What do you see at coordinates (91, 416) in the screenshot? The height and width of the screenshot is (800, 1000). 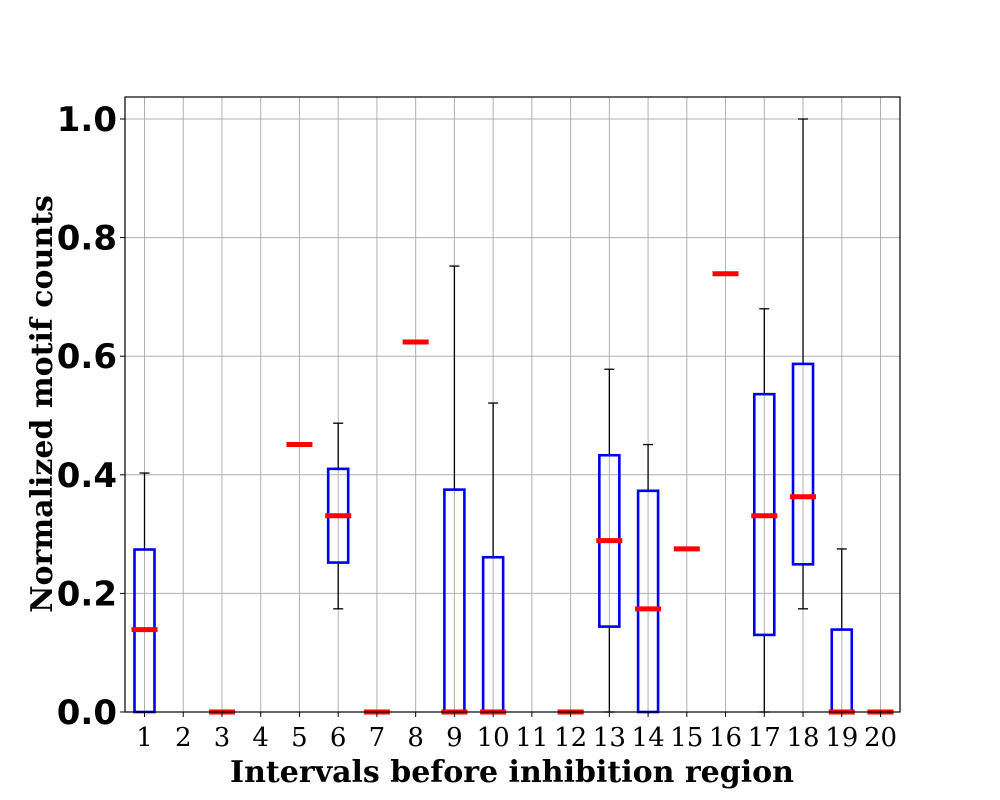 I see `y-axis-ticks: 0.0 0.2 0.4 0.6 0.8 1.0` at bounding box center [91, 416].